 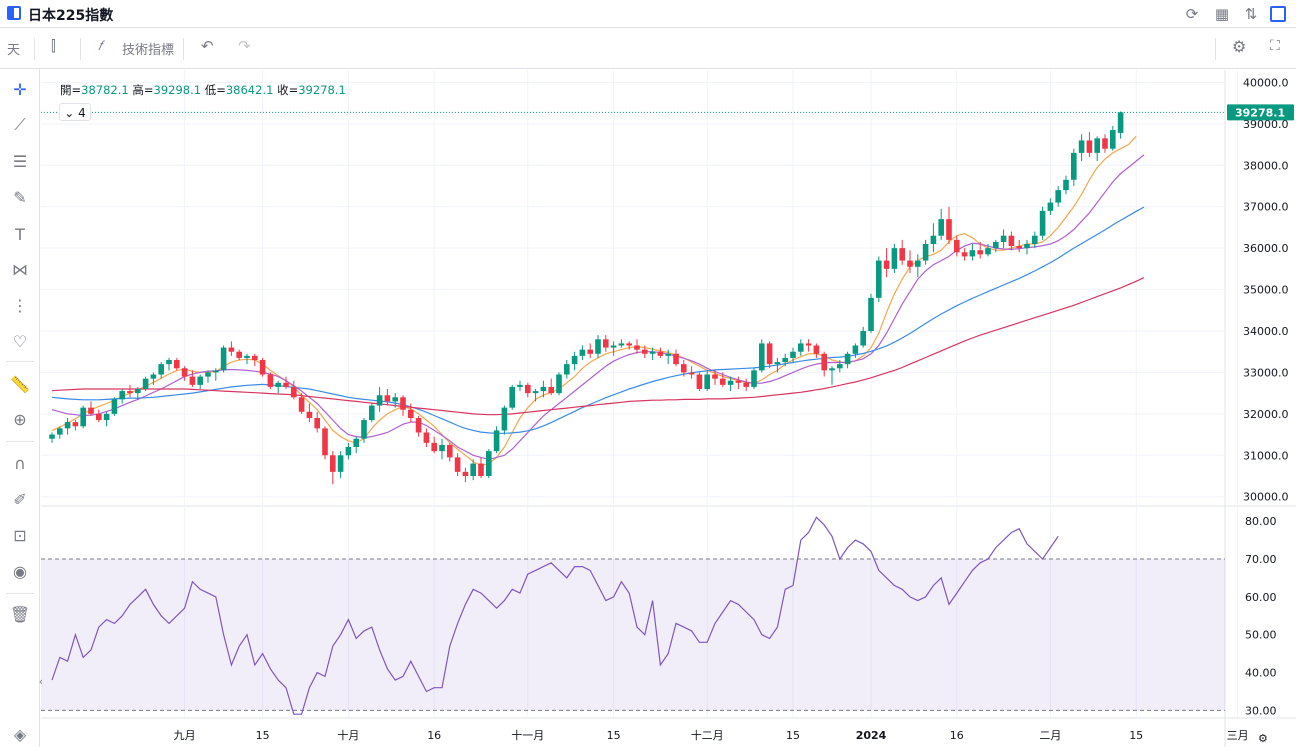 What do you see at coordinates (20, 419) in the screenshot?
I see `zoom-in-icon: ⊕` at bounding box center [20, 419].